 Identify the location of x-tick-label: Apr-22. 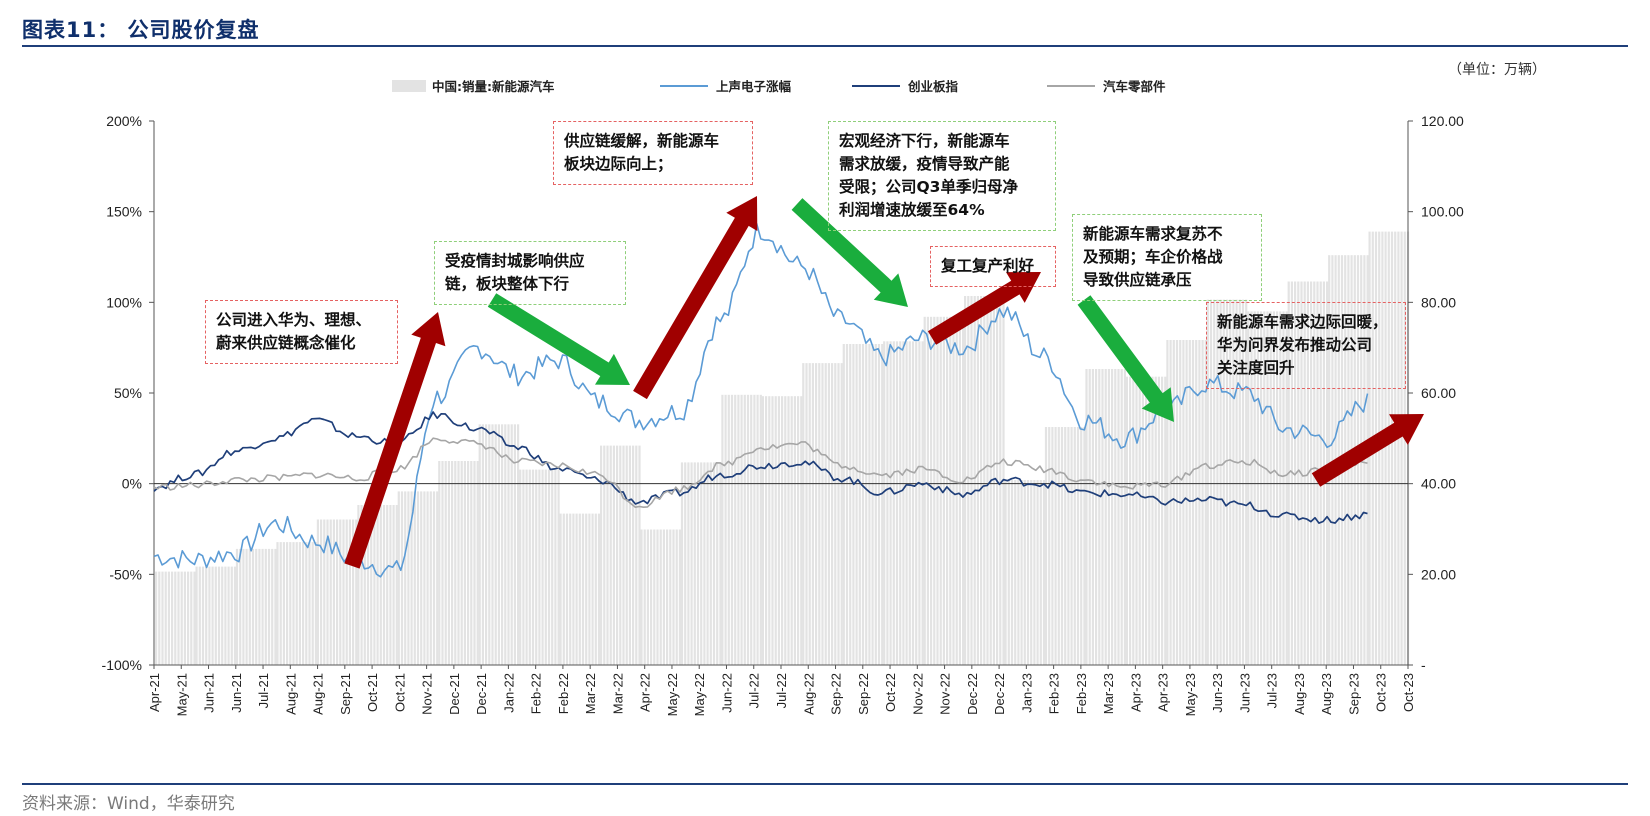
(645, 692).